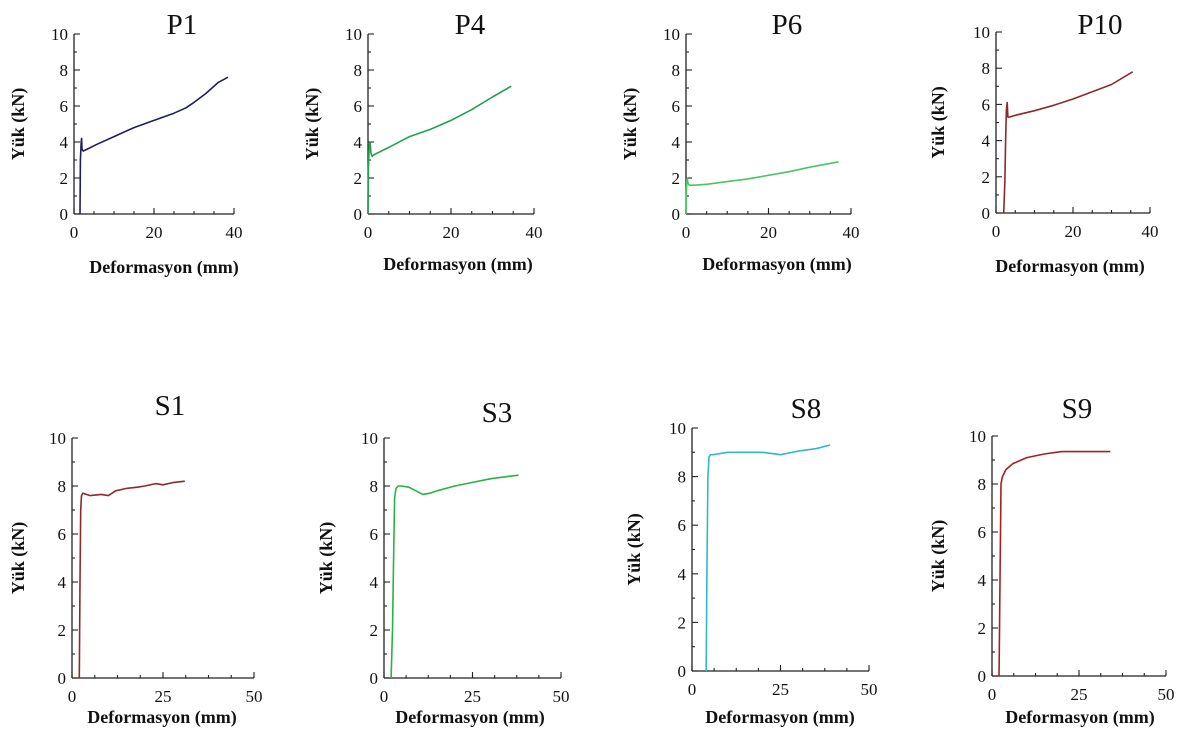  What do you see at coordinates (1054, 563) in the screenshot?
I see `series-line-s9` at bounding box center [1054, 563].